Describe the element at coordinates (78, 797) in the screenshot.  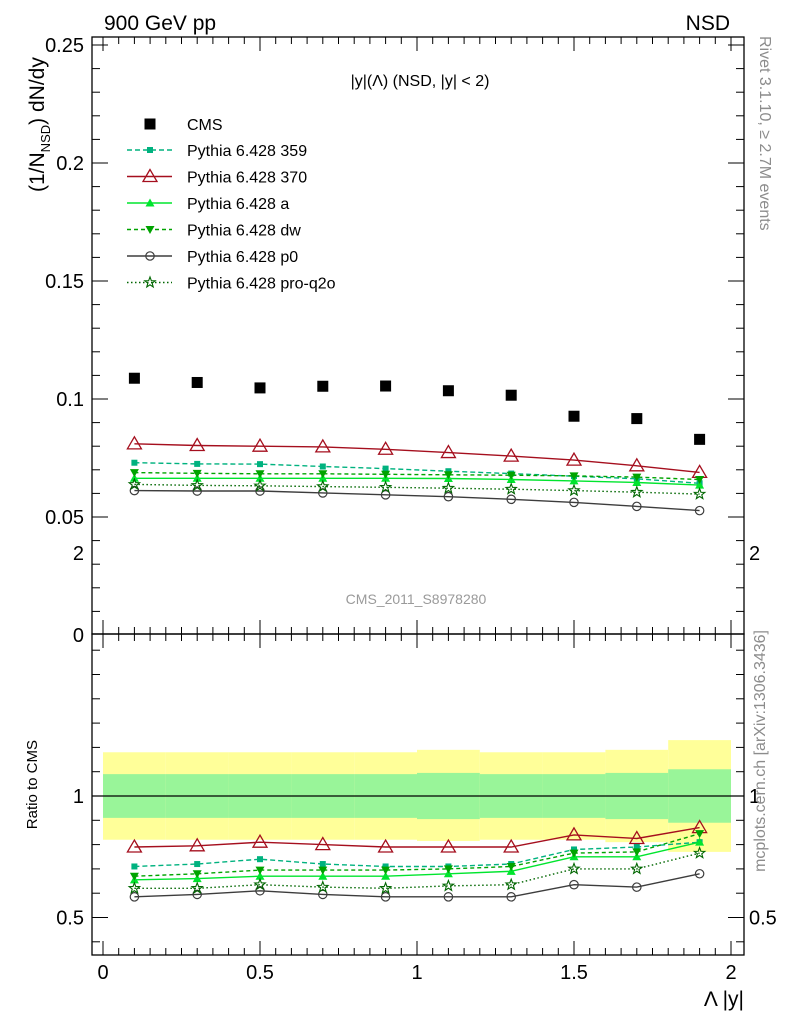
I see `ratio-y-tick-label: 1` at that location.